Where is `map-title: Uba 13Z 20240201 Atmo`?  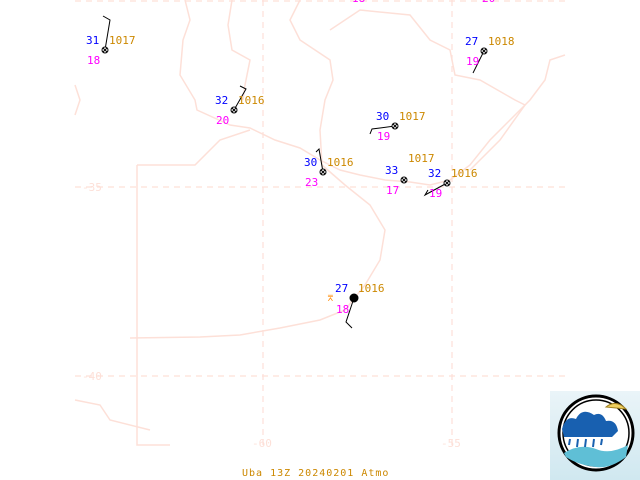
map-title: Uba 13Z 20240201 Atmo is located at coordinates (316, 473).